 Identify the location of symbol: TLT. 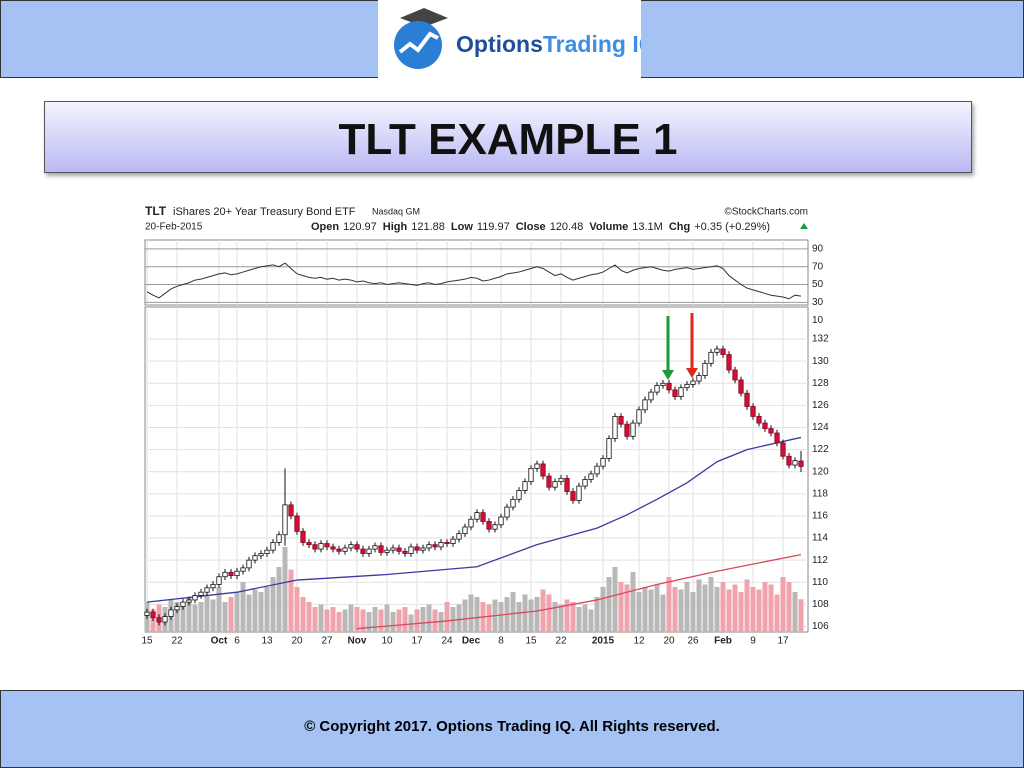
(156, 211).